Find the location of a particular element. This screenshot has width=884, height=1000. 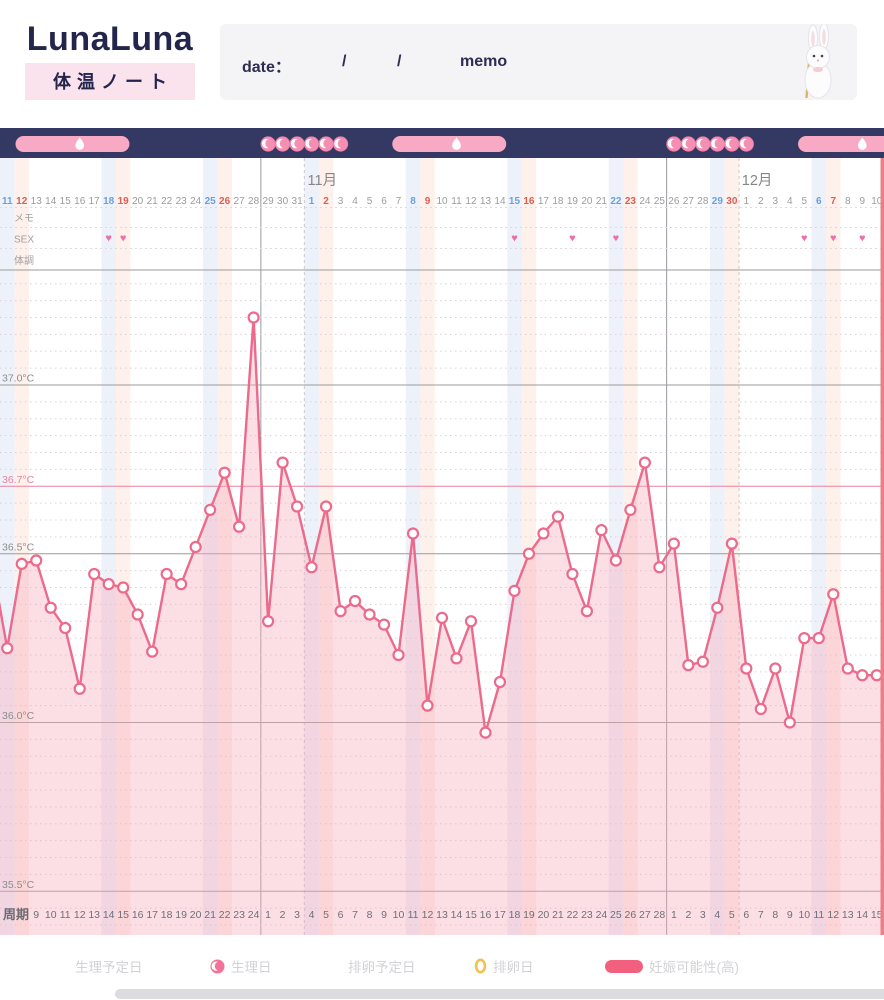

date-label: 30 is located at coordinates (732, 201).